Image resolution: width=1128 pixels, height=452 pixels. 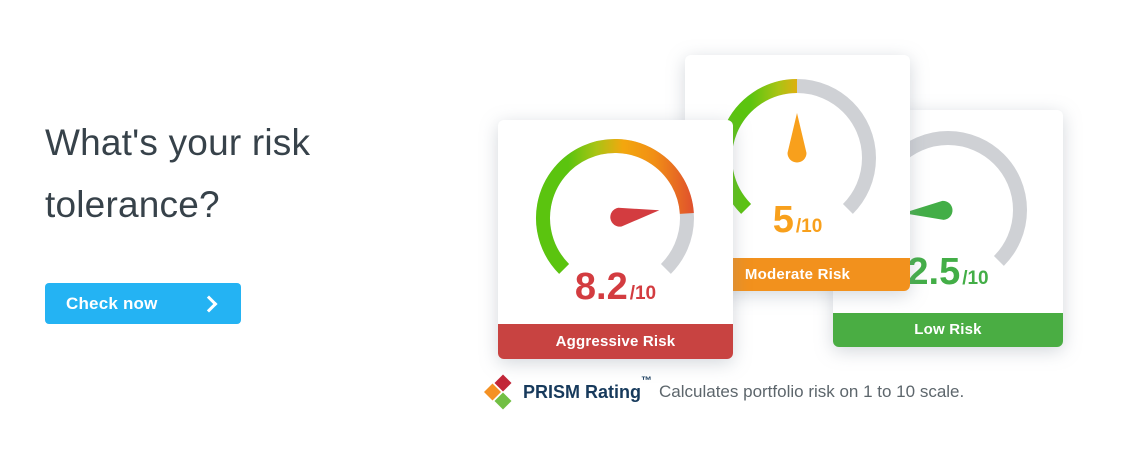 What do you see at coordinates (647, 381) in the screenshot?
I see `trademark-symbol: ™` at bounding box center [647, 381].